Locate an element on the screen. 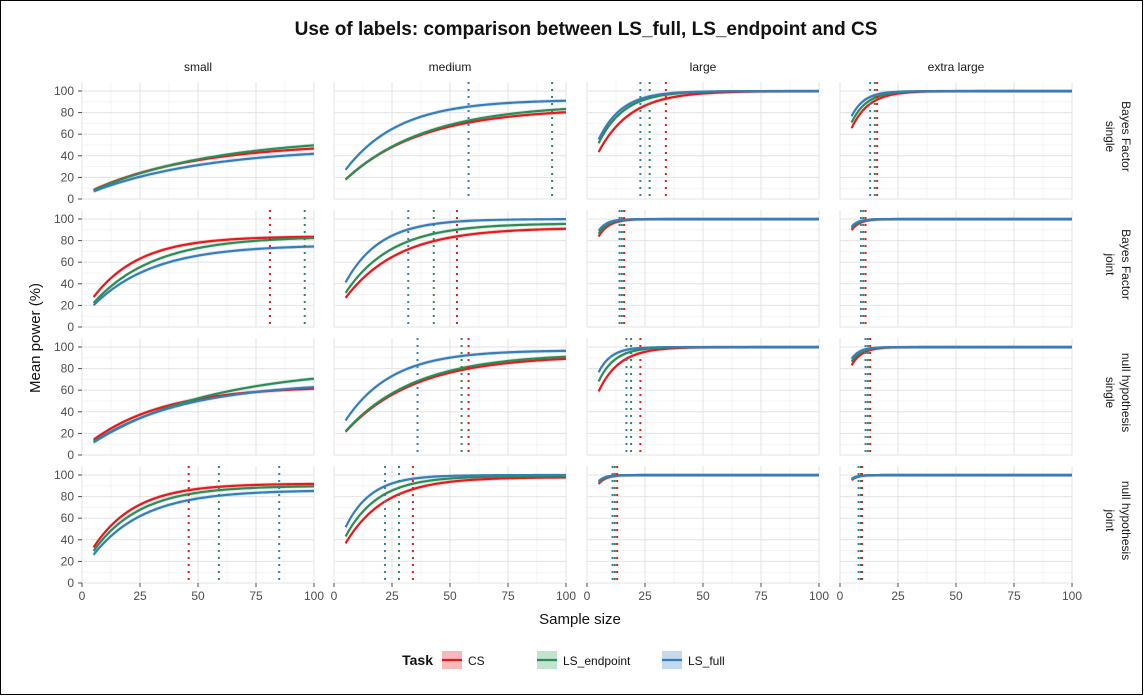  row-strip-line: single is located at coordinates (1110, 393).